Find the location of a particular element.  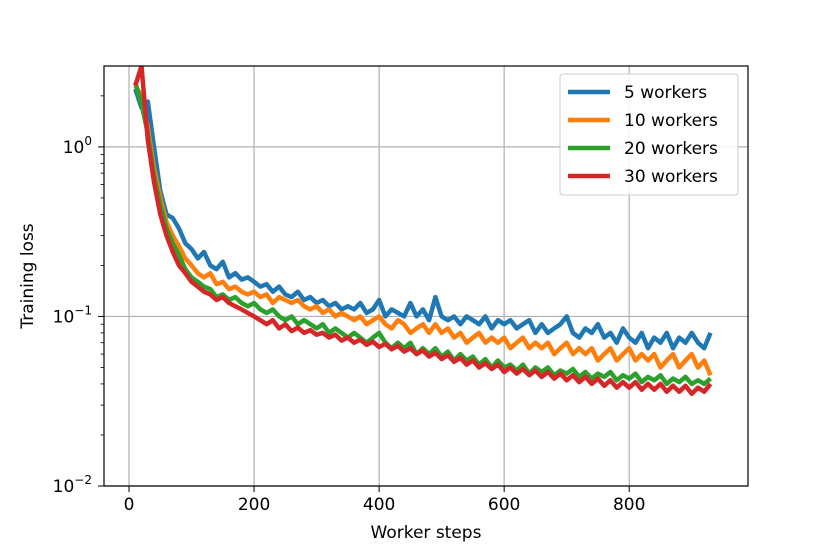

legend-label: 20 workers is located at coordinates (671, 149).